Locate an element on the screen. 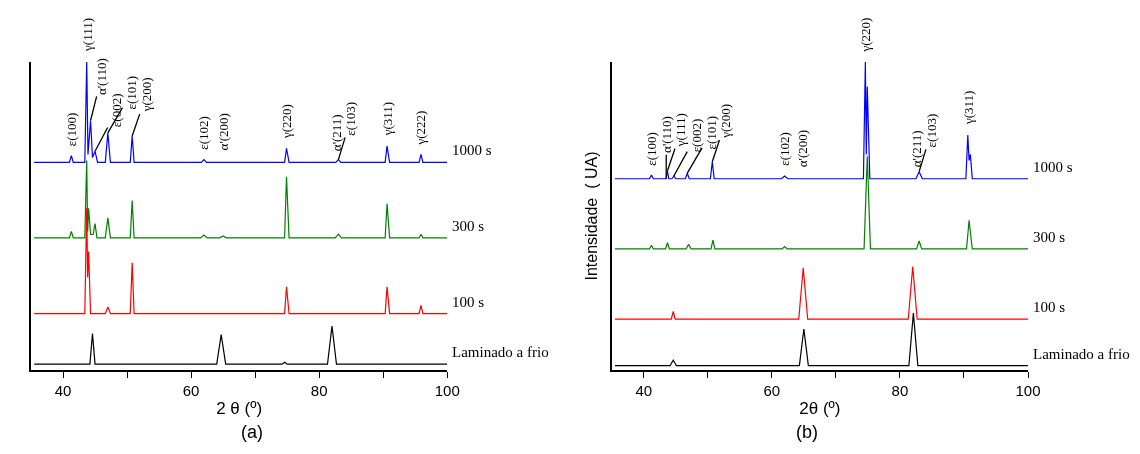  x-axis-title: 2 θ (º) is located at coordinates (239, 408).